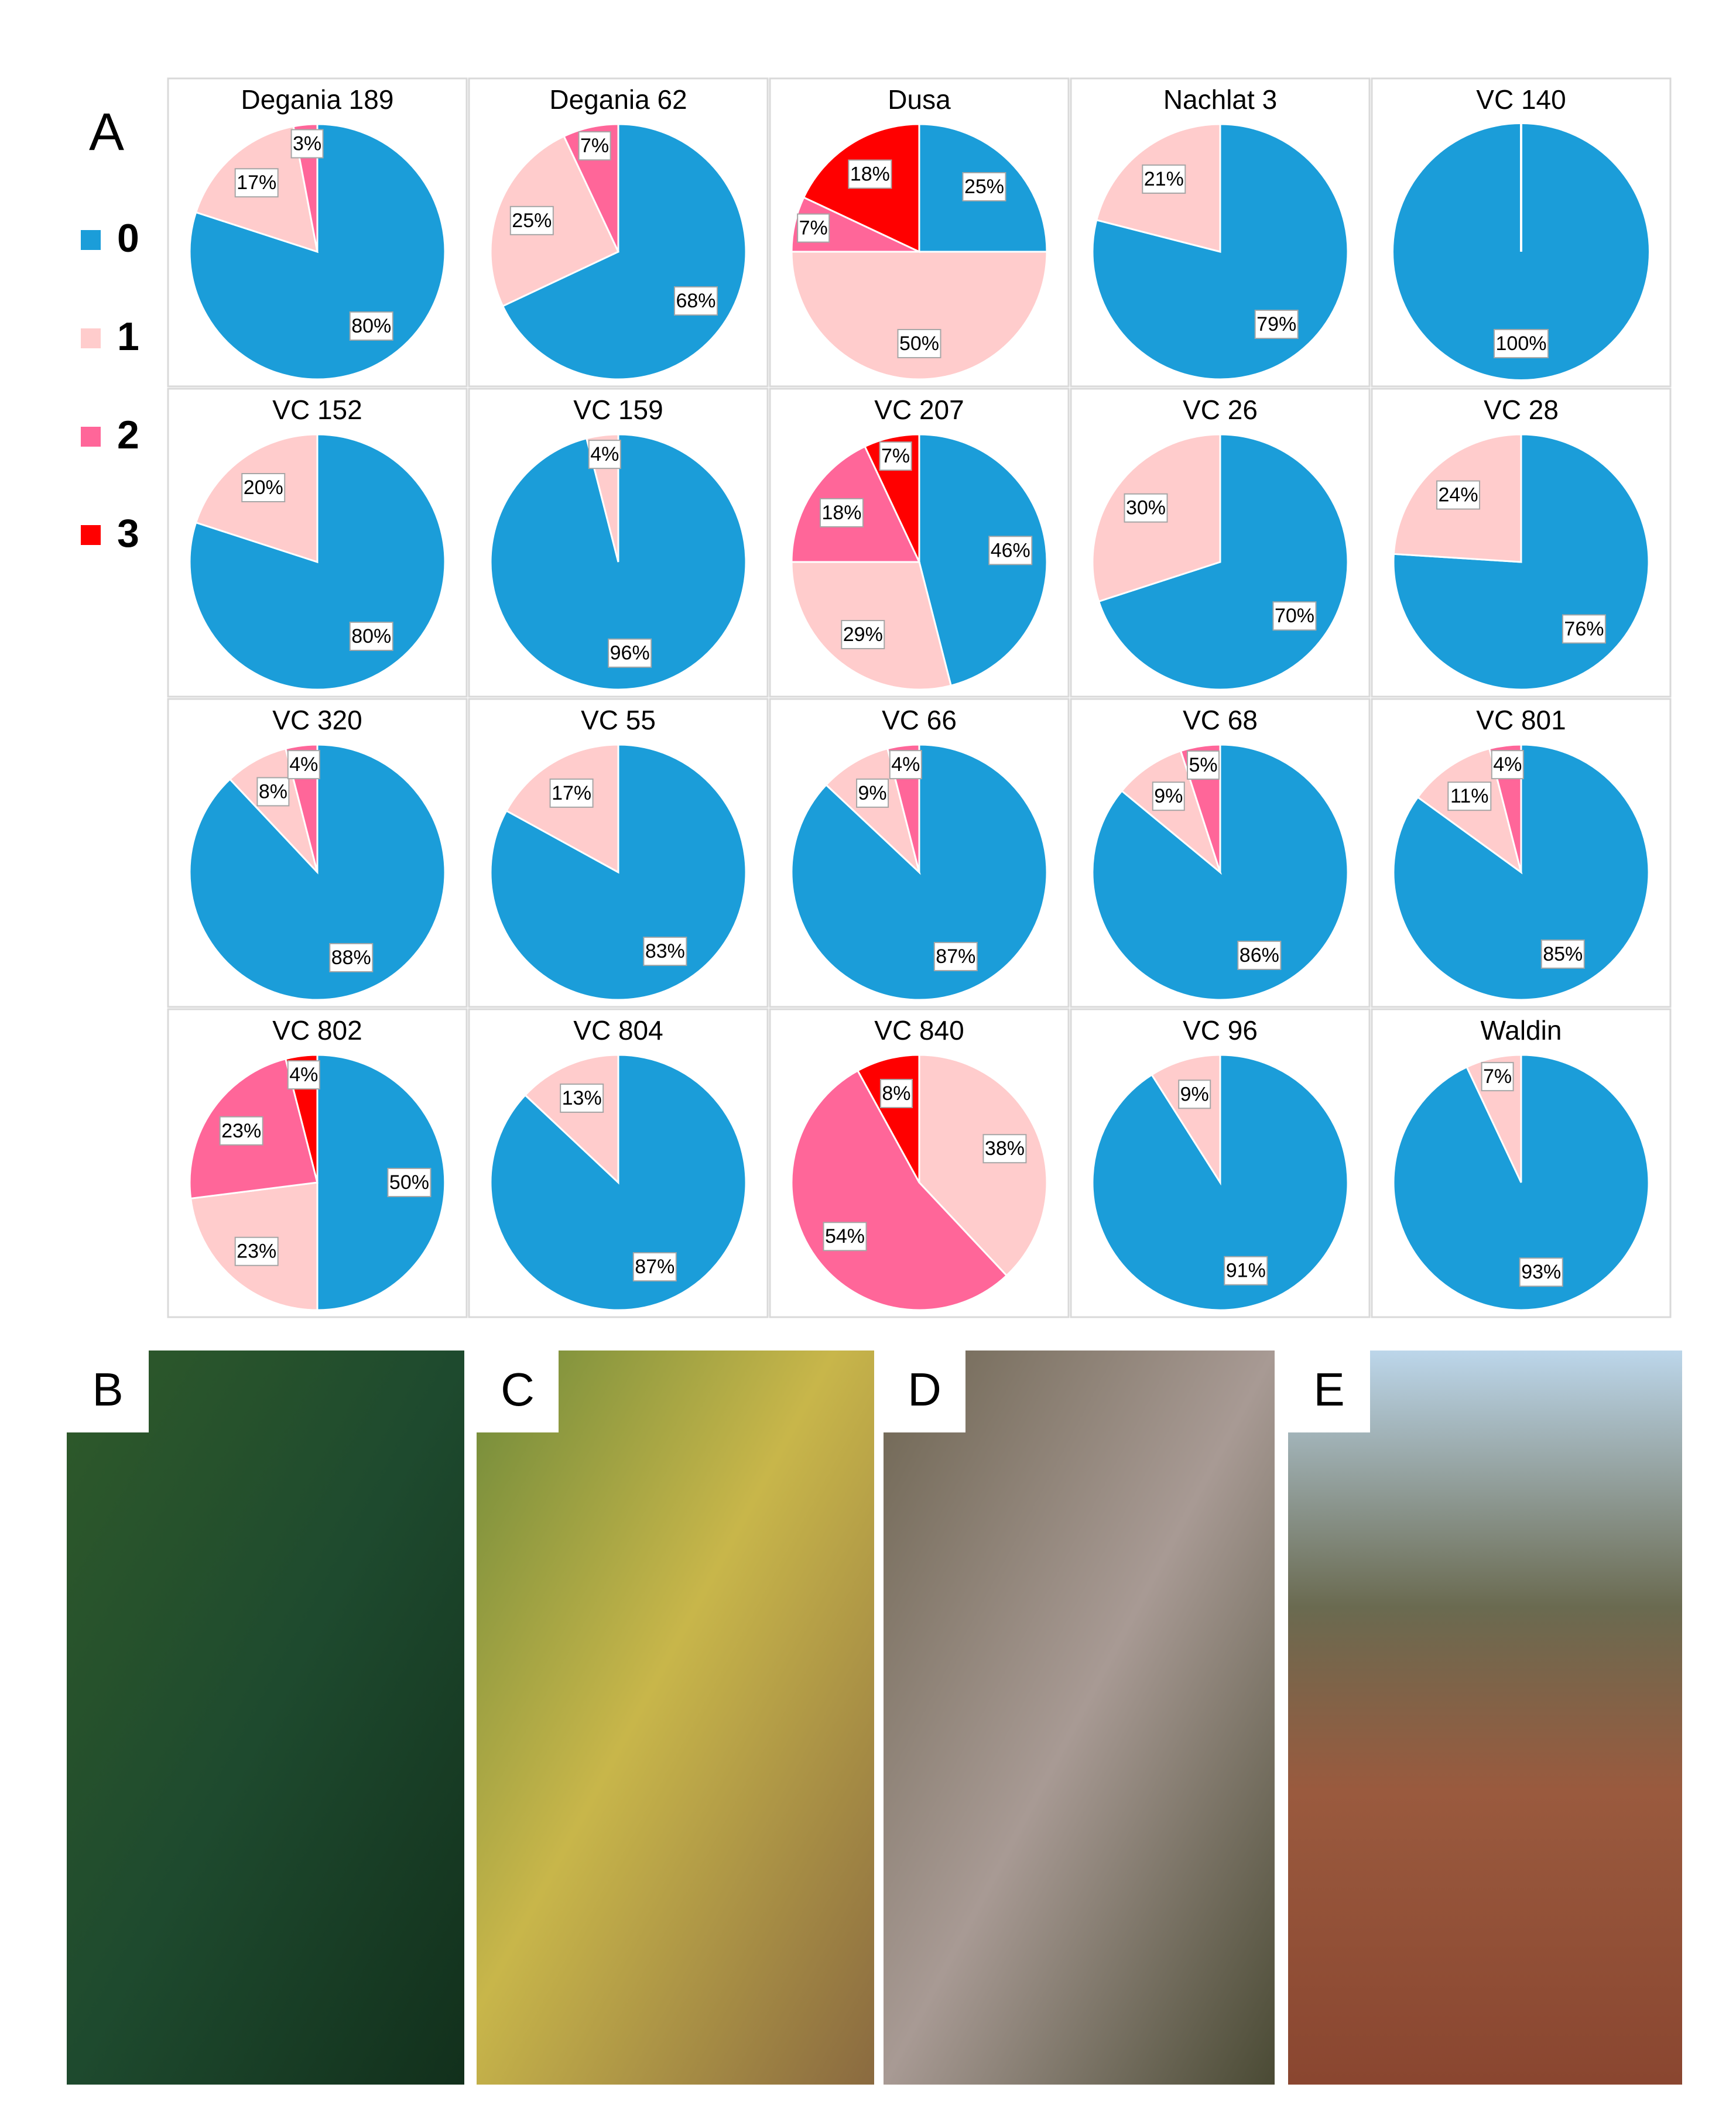  I want to click on pie-title: VC 801, so click(1521, 720).